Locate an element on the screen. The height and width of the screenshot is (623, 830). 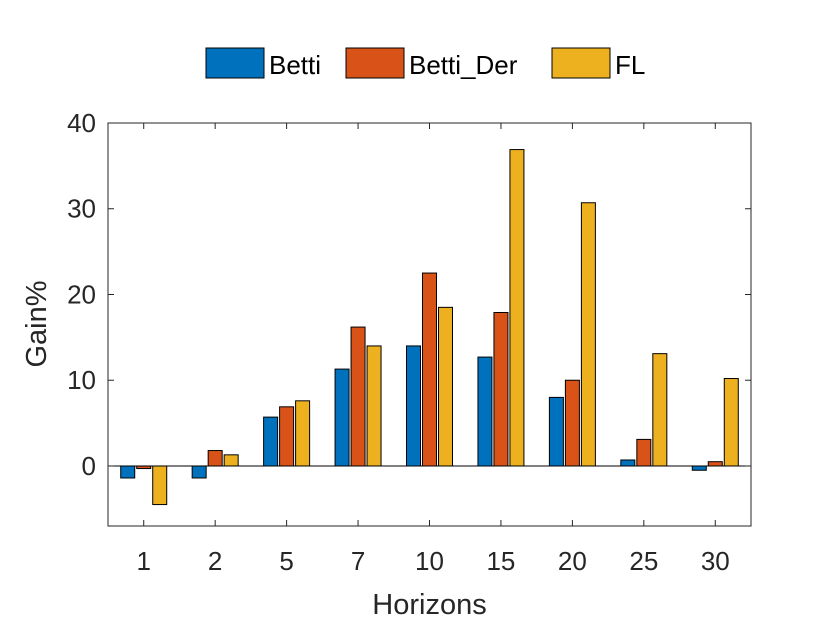
x-tick-label: 30 is located at coordinates (715, 561).